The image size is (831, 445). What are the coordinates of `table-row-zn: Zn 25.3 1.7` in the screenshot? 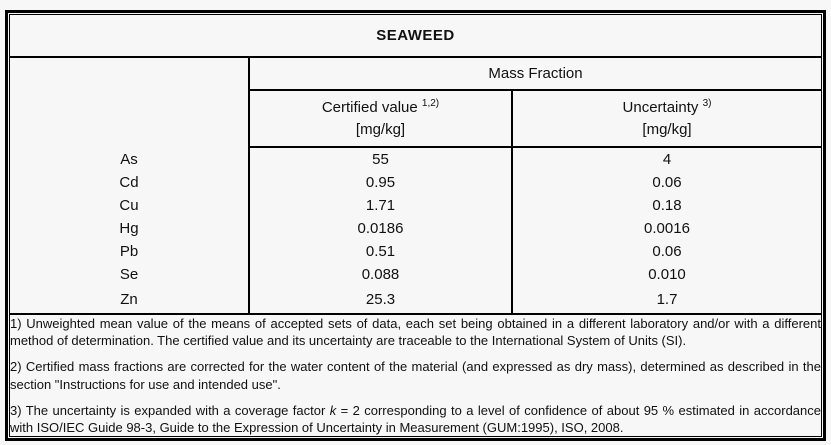 It's located at (415, 300).